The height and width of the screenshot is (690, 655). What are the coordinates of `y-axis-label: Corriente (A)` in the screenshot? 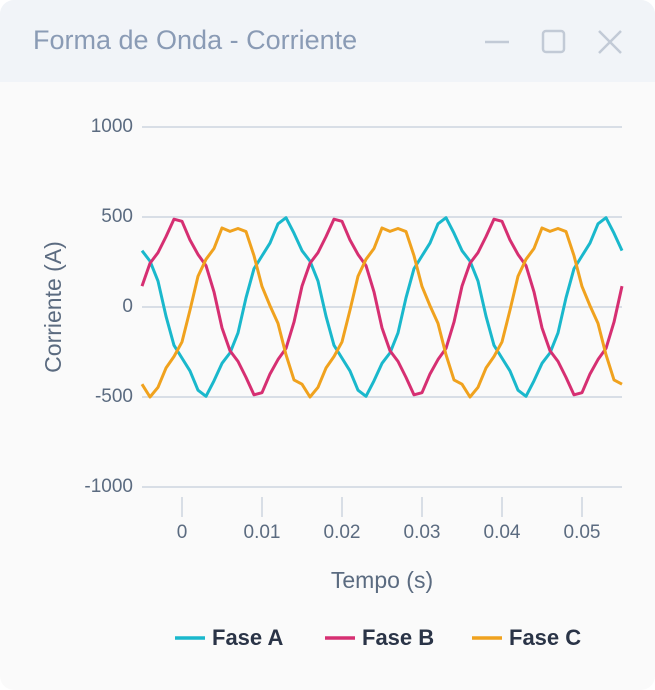 It's located at (53, 307).